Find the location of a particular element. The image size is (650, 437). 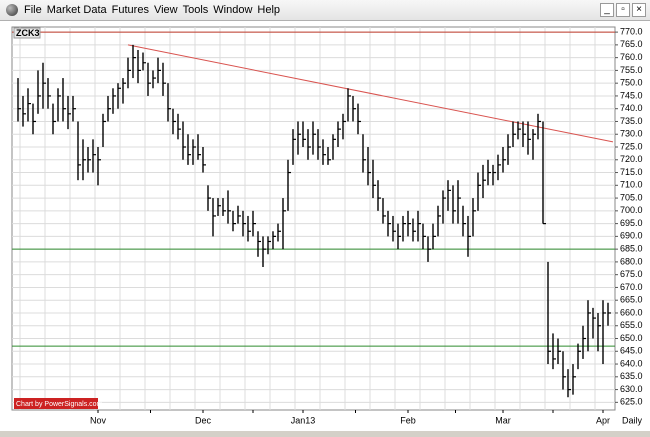

symbol: ZCK3 is located at coordinates (28, 33).